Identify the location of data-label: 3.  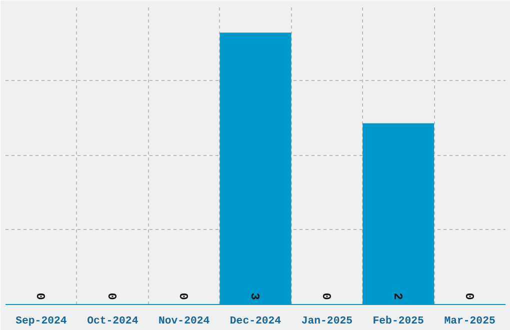
(255, 296).